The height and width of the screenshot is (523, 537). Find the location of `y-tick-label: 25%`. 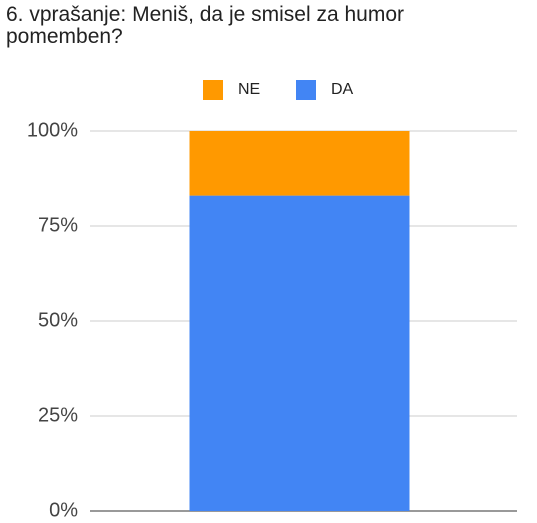

y-tick-label: 25% is located at coordinates (58, 415).